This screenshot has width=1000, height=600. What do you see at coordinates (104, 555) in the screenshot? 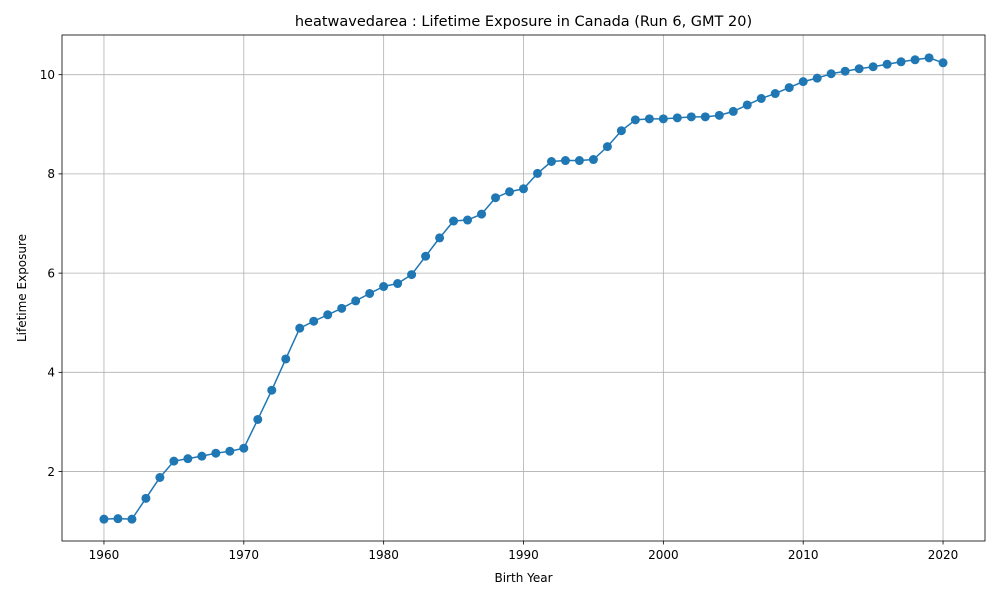
I see `x-tick-label: 1960` at bounding box center [104, 555].